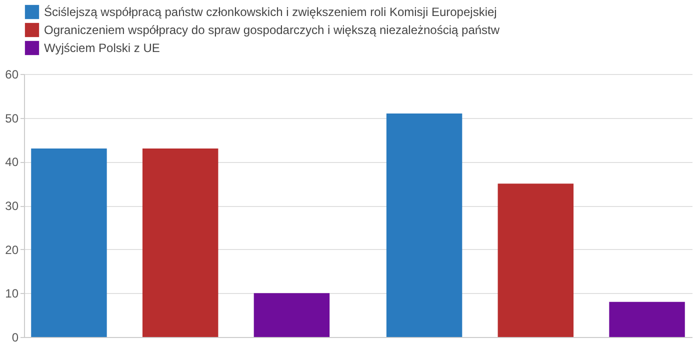 The height and width of the screenshot is (349, 698). I want to click on legend-label: Ograniczeniem współpracy do spraw gospodarczych i większą niezależnością państw, so click(272, 30).